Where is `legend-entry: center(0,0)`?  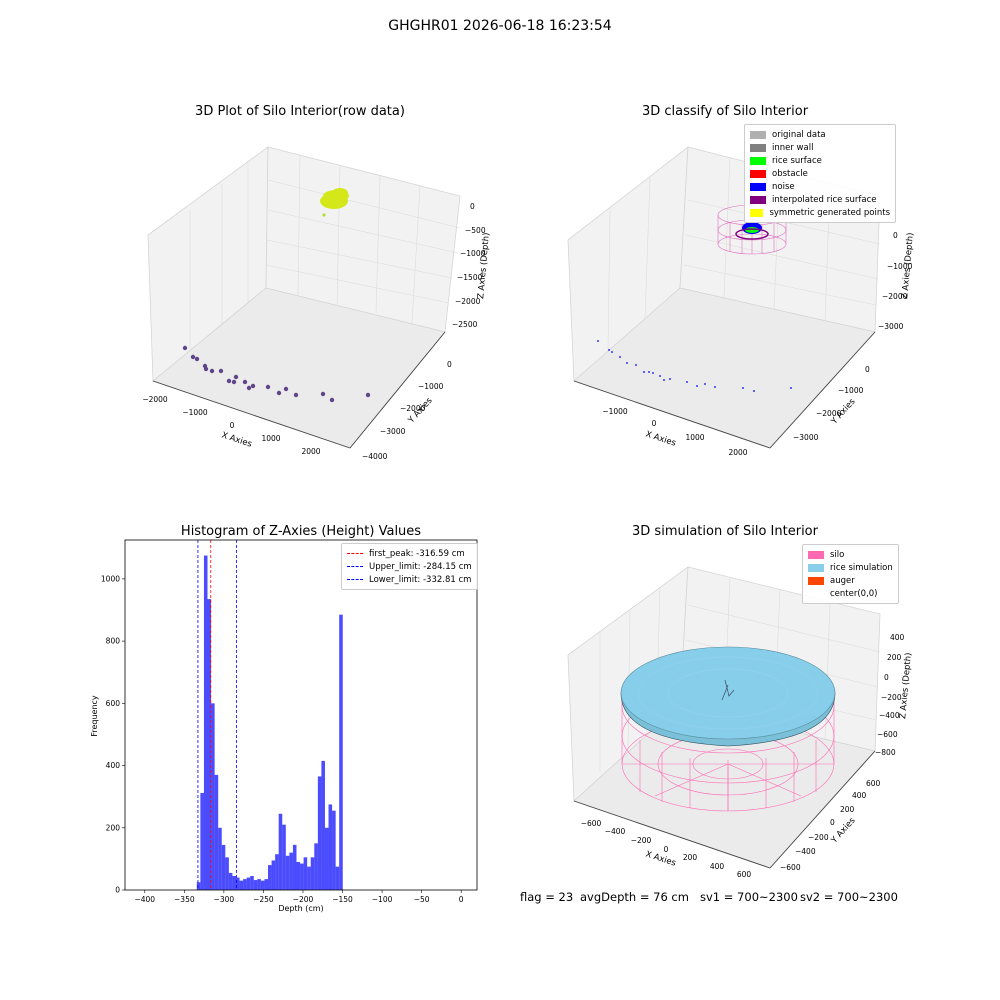
legend-entry: center(0,0) is located at coordinates (850, 593).